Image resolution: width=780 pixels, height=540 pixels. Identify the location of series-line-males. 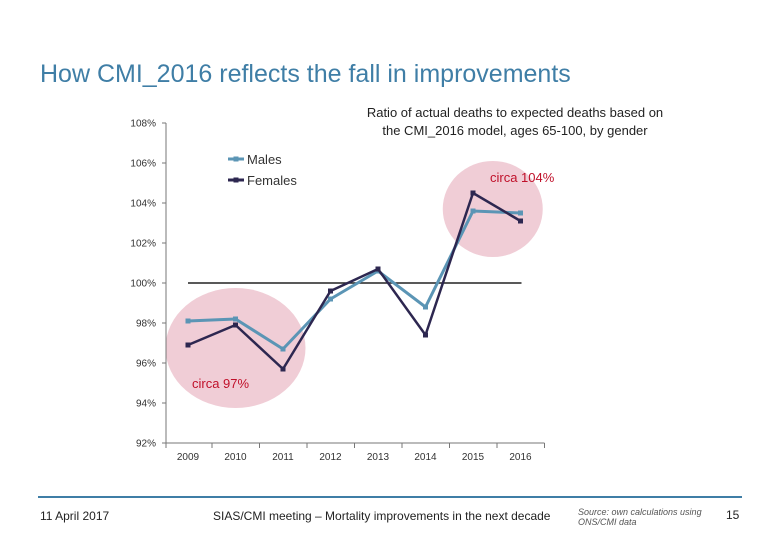
(354, 280).